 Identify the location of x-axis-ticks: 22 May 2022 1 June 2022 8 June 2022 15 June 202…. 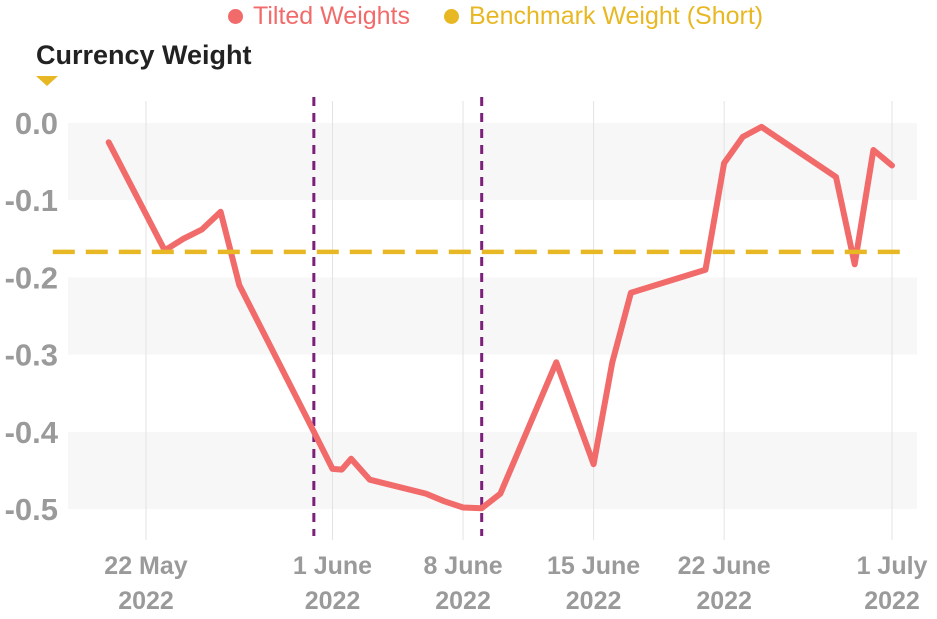
(515, 583).